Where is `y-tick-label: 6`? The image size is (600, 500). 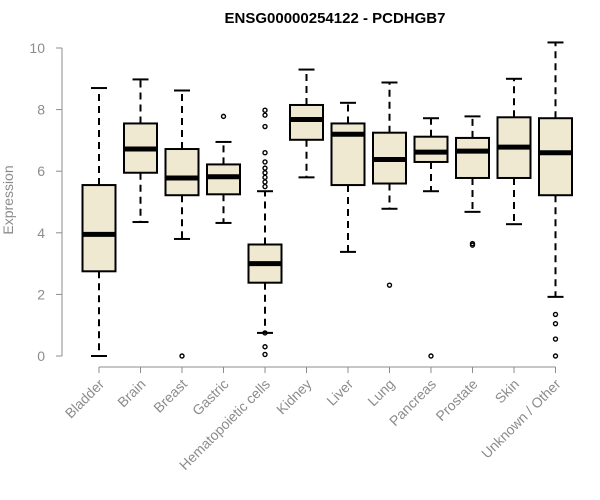 y-tick-label: 6 is located at coordinates (41, 171).